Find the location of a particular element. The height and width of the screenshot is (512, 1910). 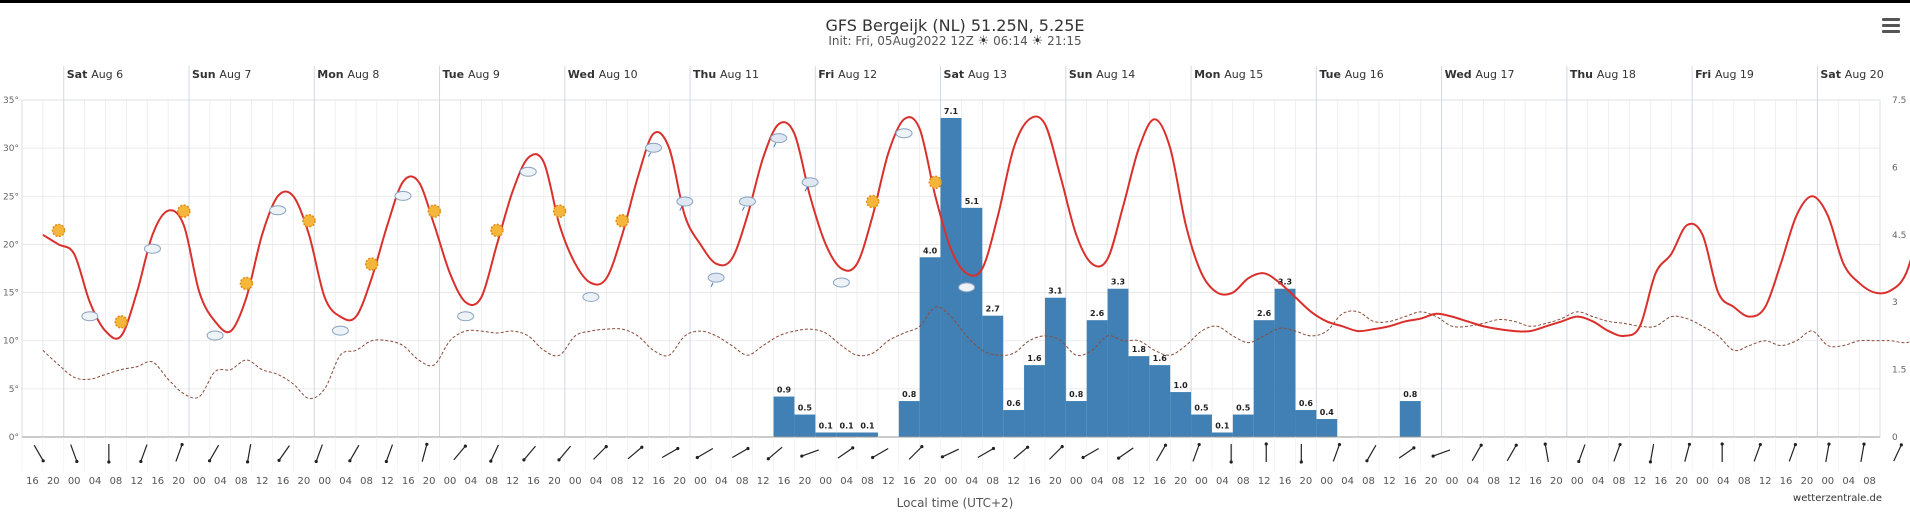

day-date: Aug 10 is located at coordinates (618, 74).